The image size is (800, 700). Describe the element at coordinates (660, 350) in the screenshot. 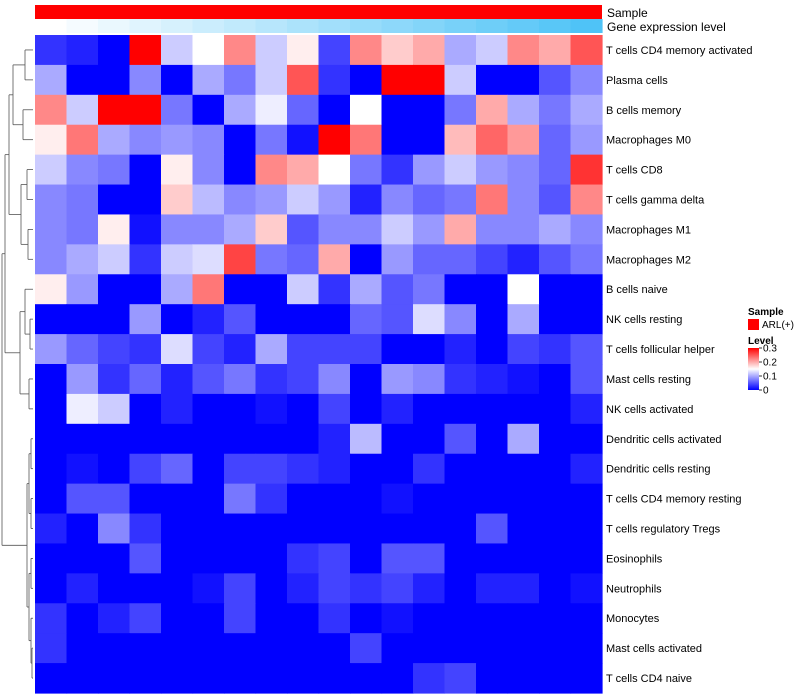

I see `row-label: T cells follicular helper` at that location.